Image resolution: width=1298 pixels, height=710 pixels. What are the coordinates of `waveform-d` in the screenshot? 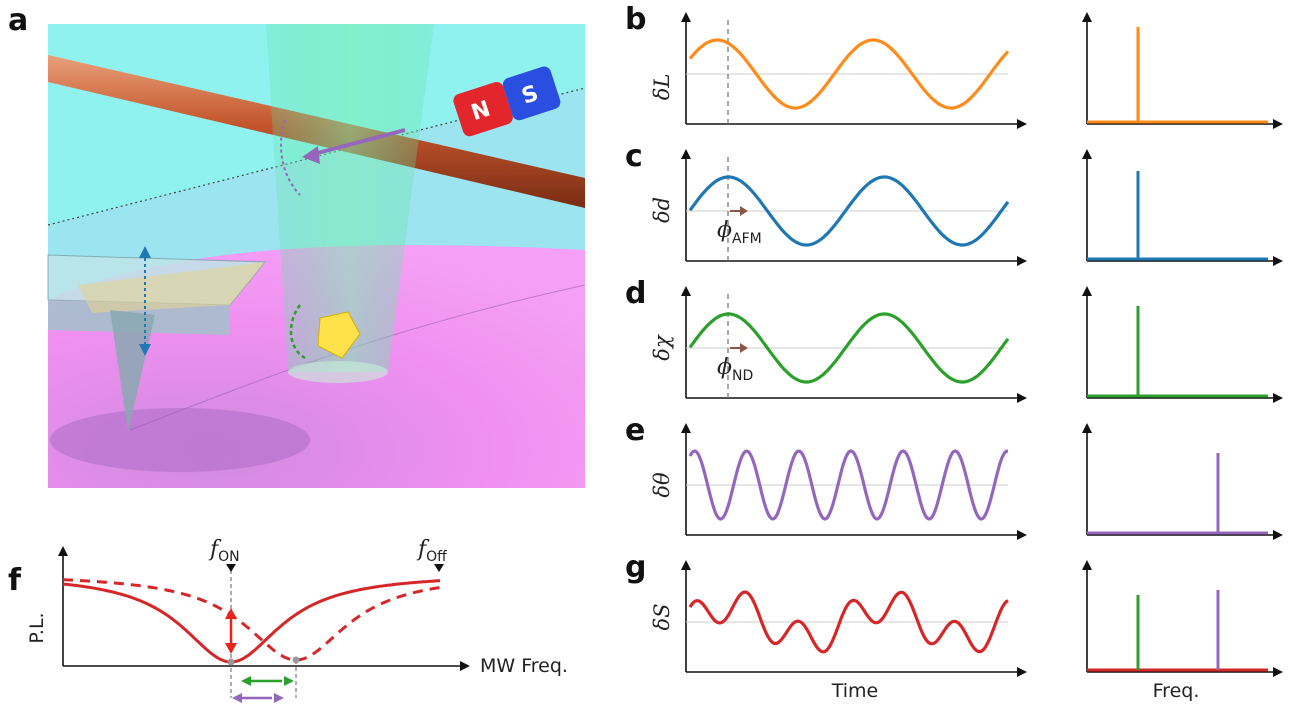 It's located at (849, 348).